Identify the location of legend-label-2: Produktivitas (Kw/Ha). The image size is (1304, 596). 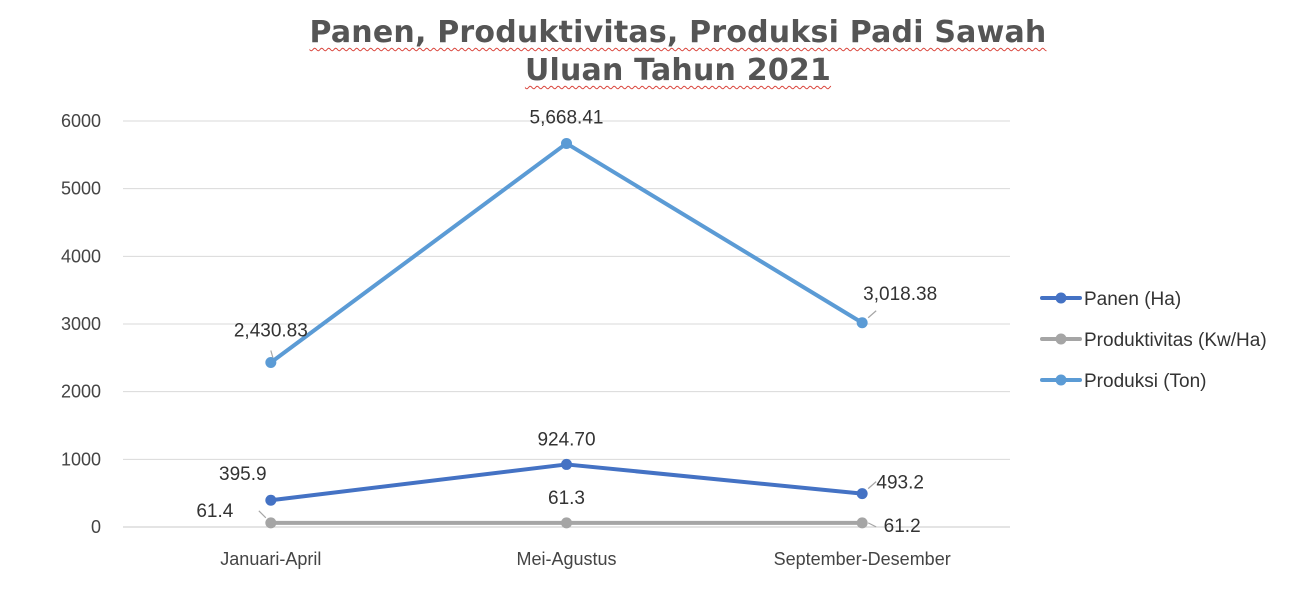
(1175, 340).